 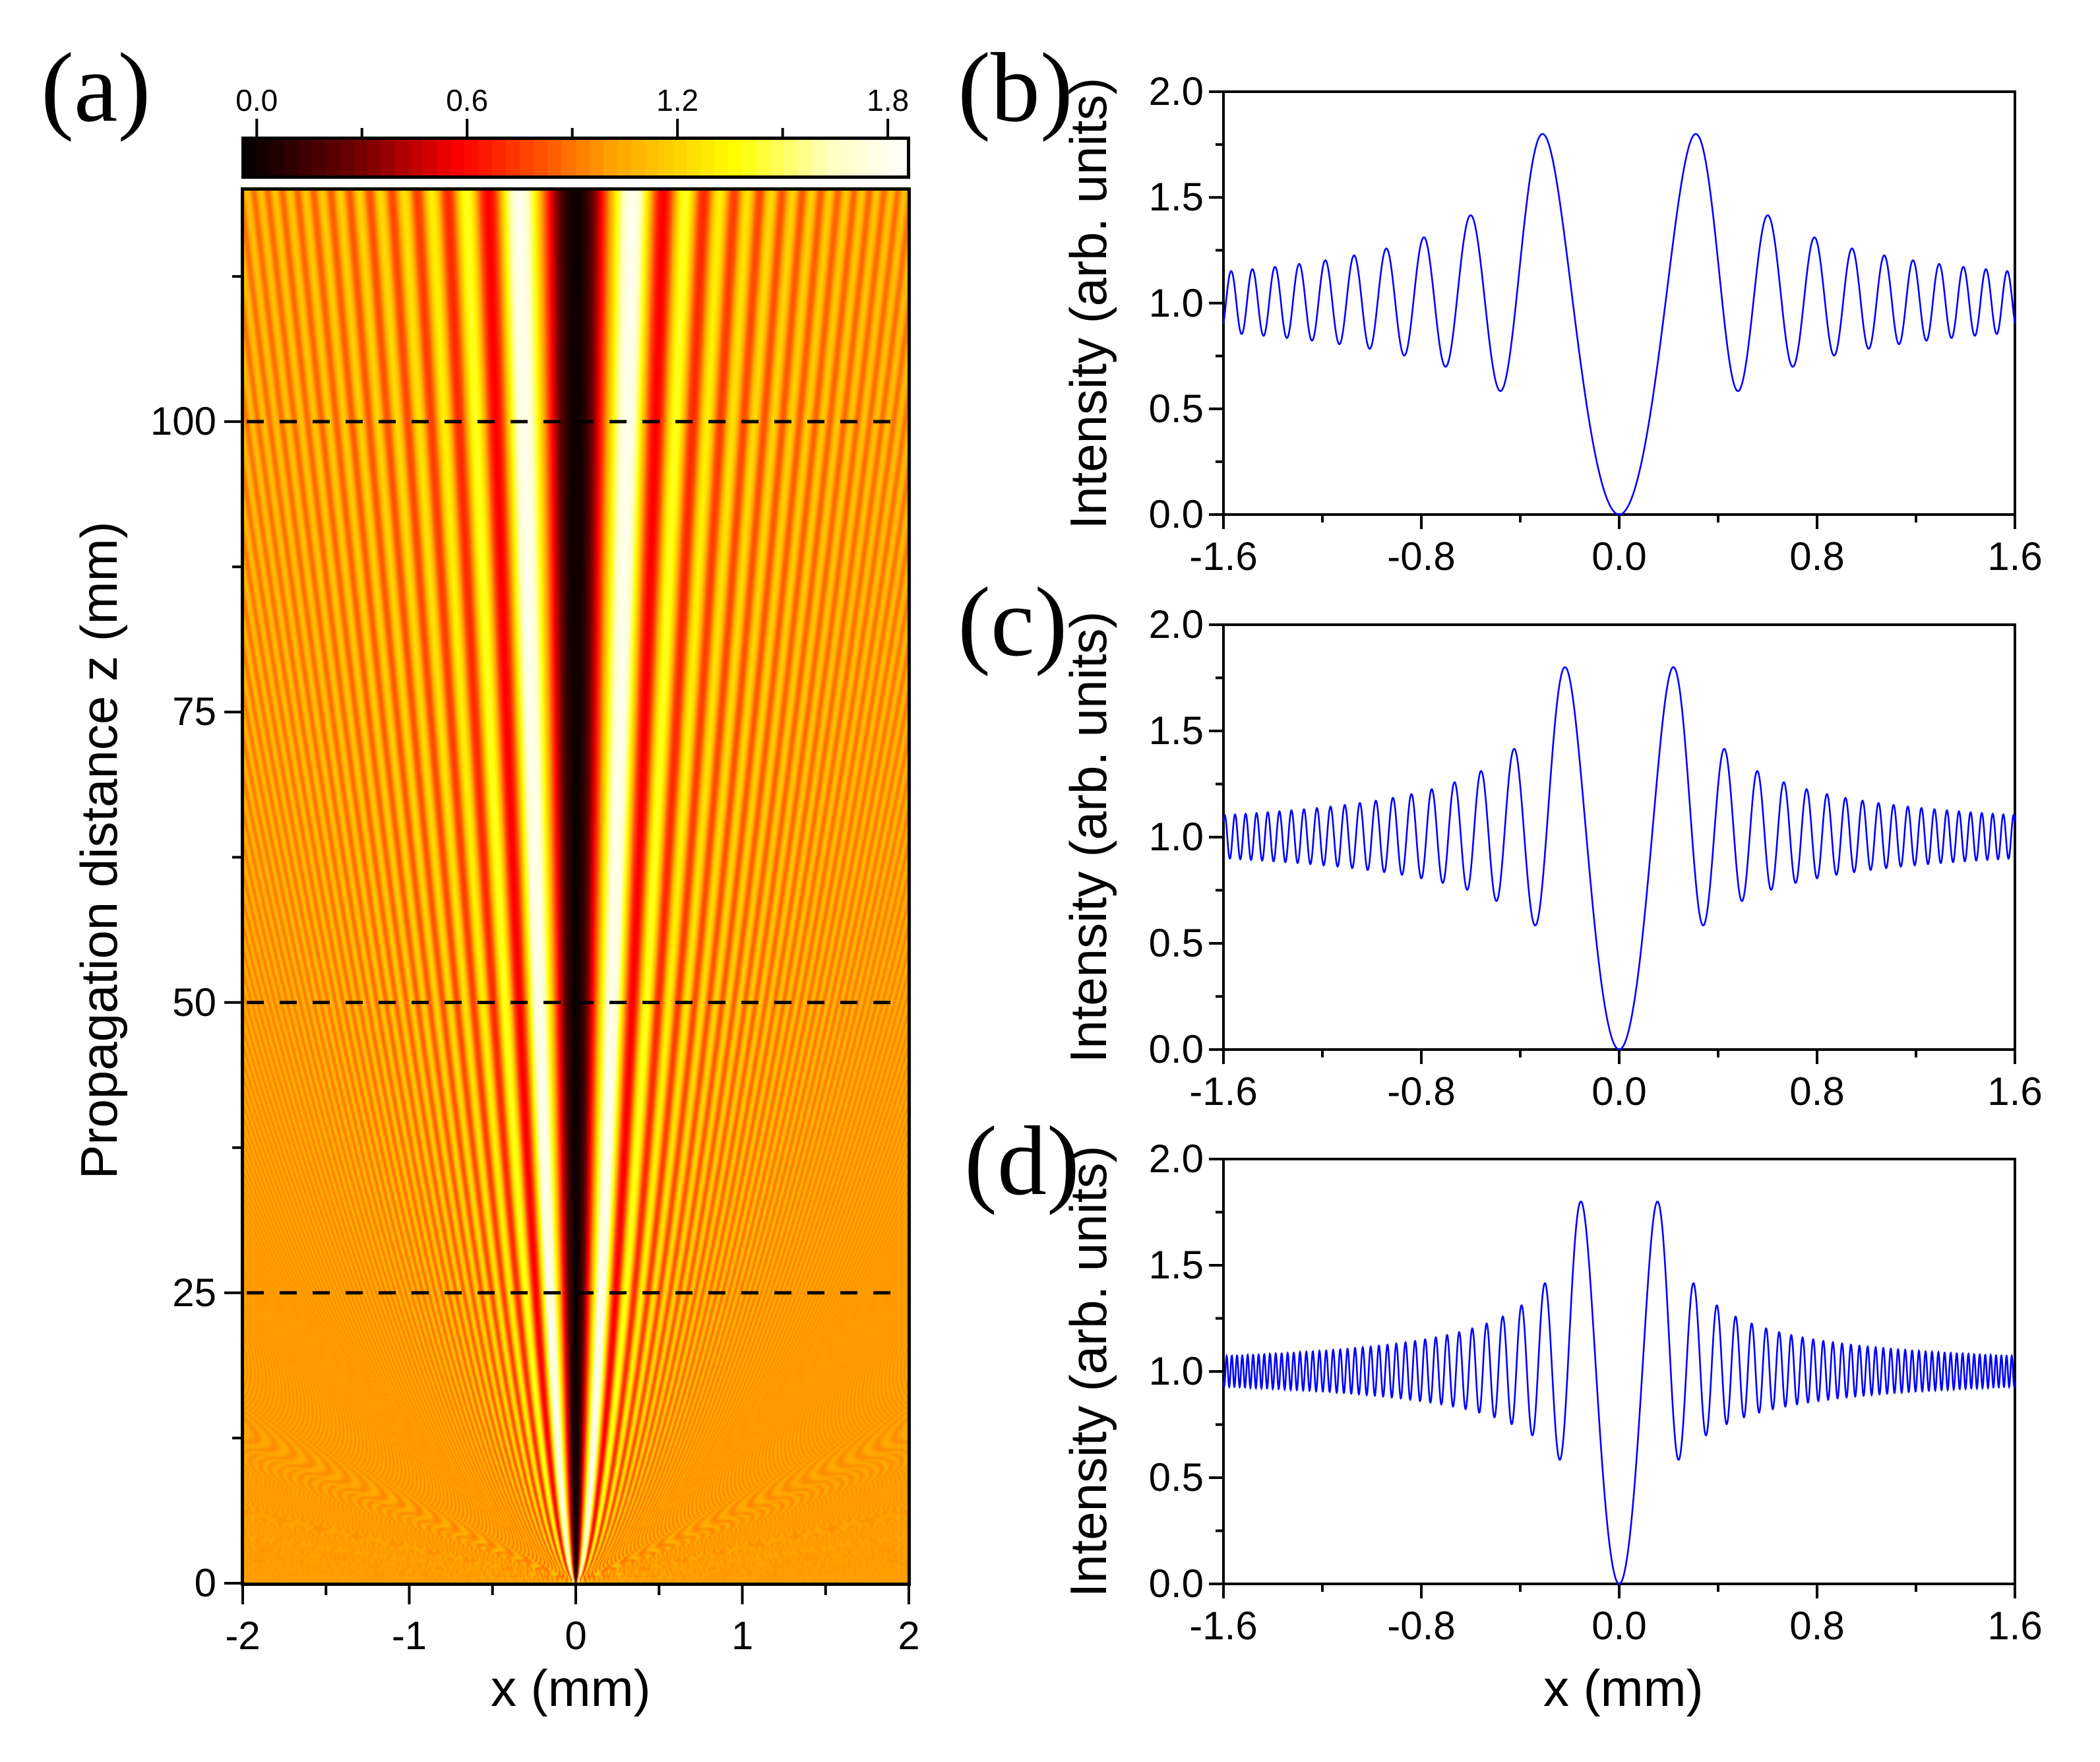 I want to click on x-tick-label: 1, so click(x=742, y=1636).